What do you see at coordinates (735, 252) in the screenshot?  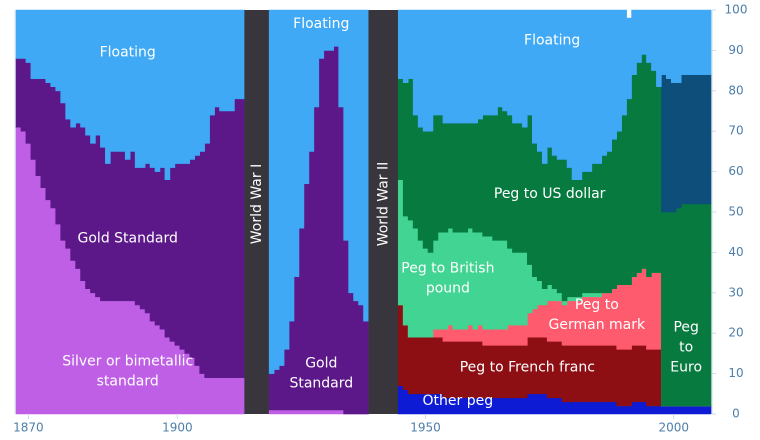 I see `y-tick-label-40: 40` at bounding box center [735, 252].